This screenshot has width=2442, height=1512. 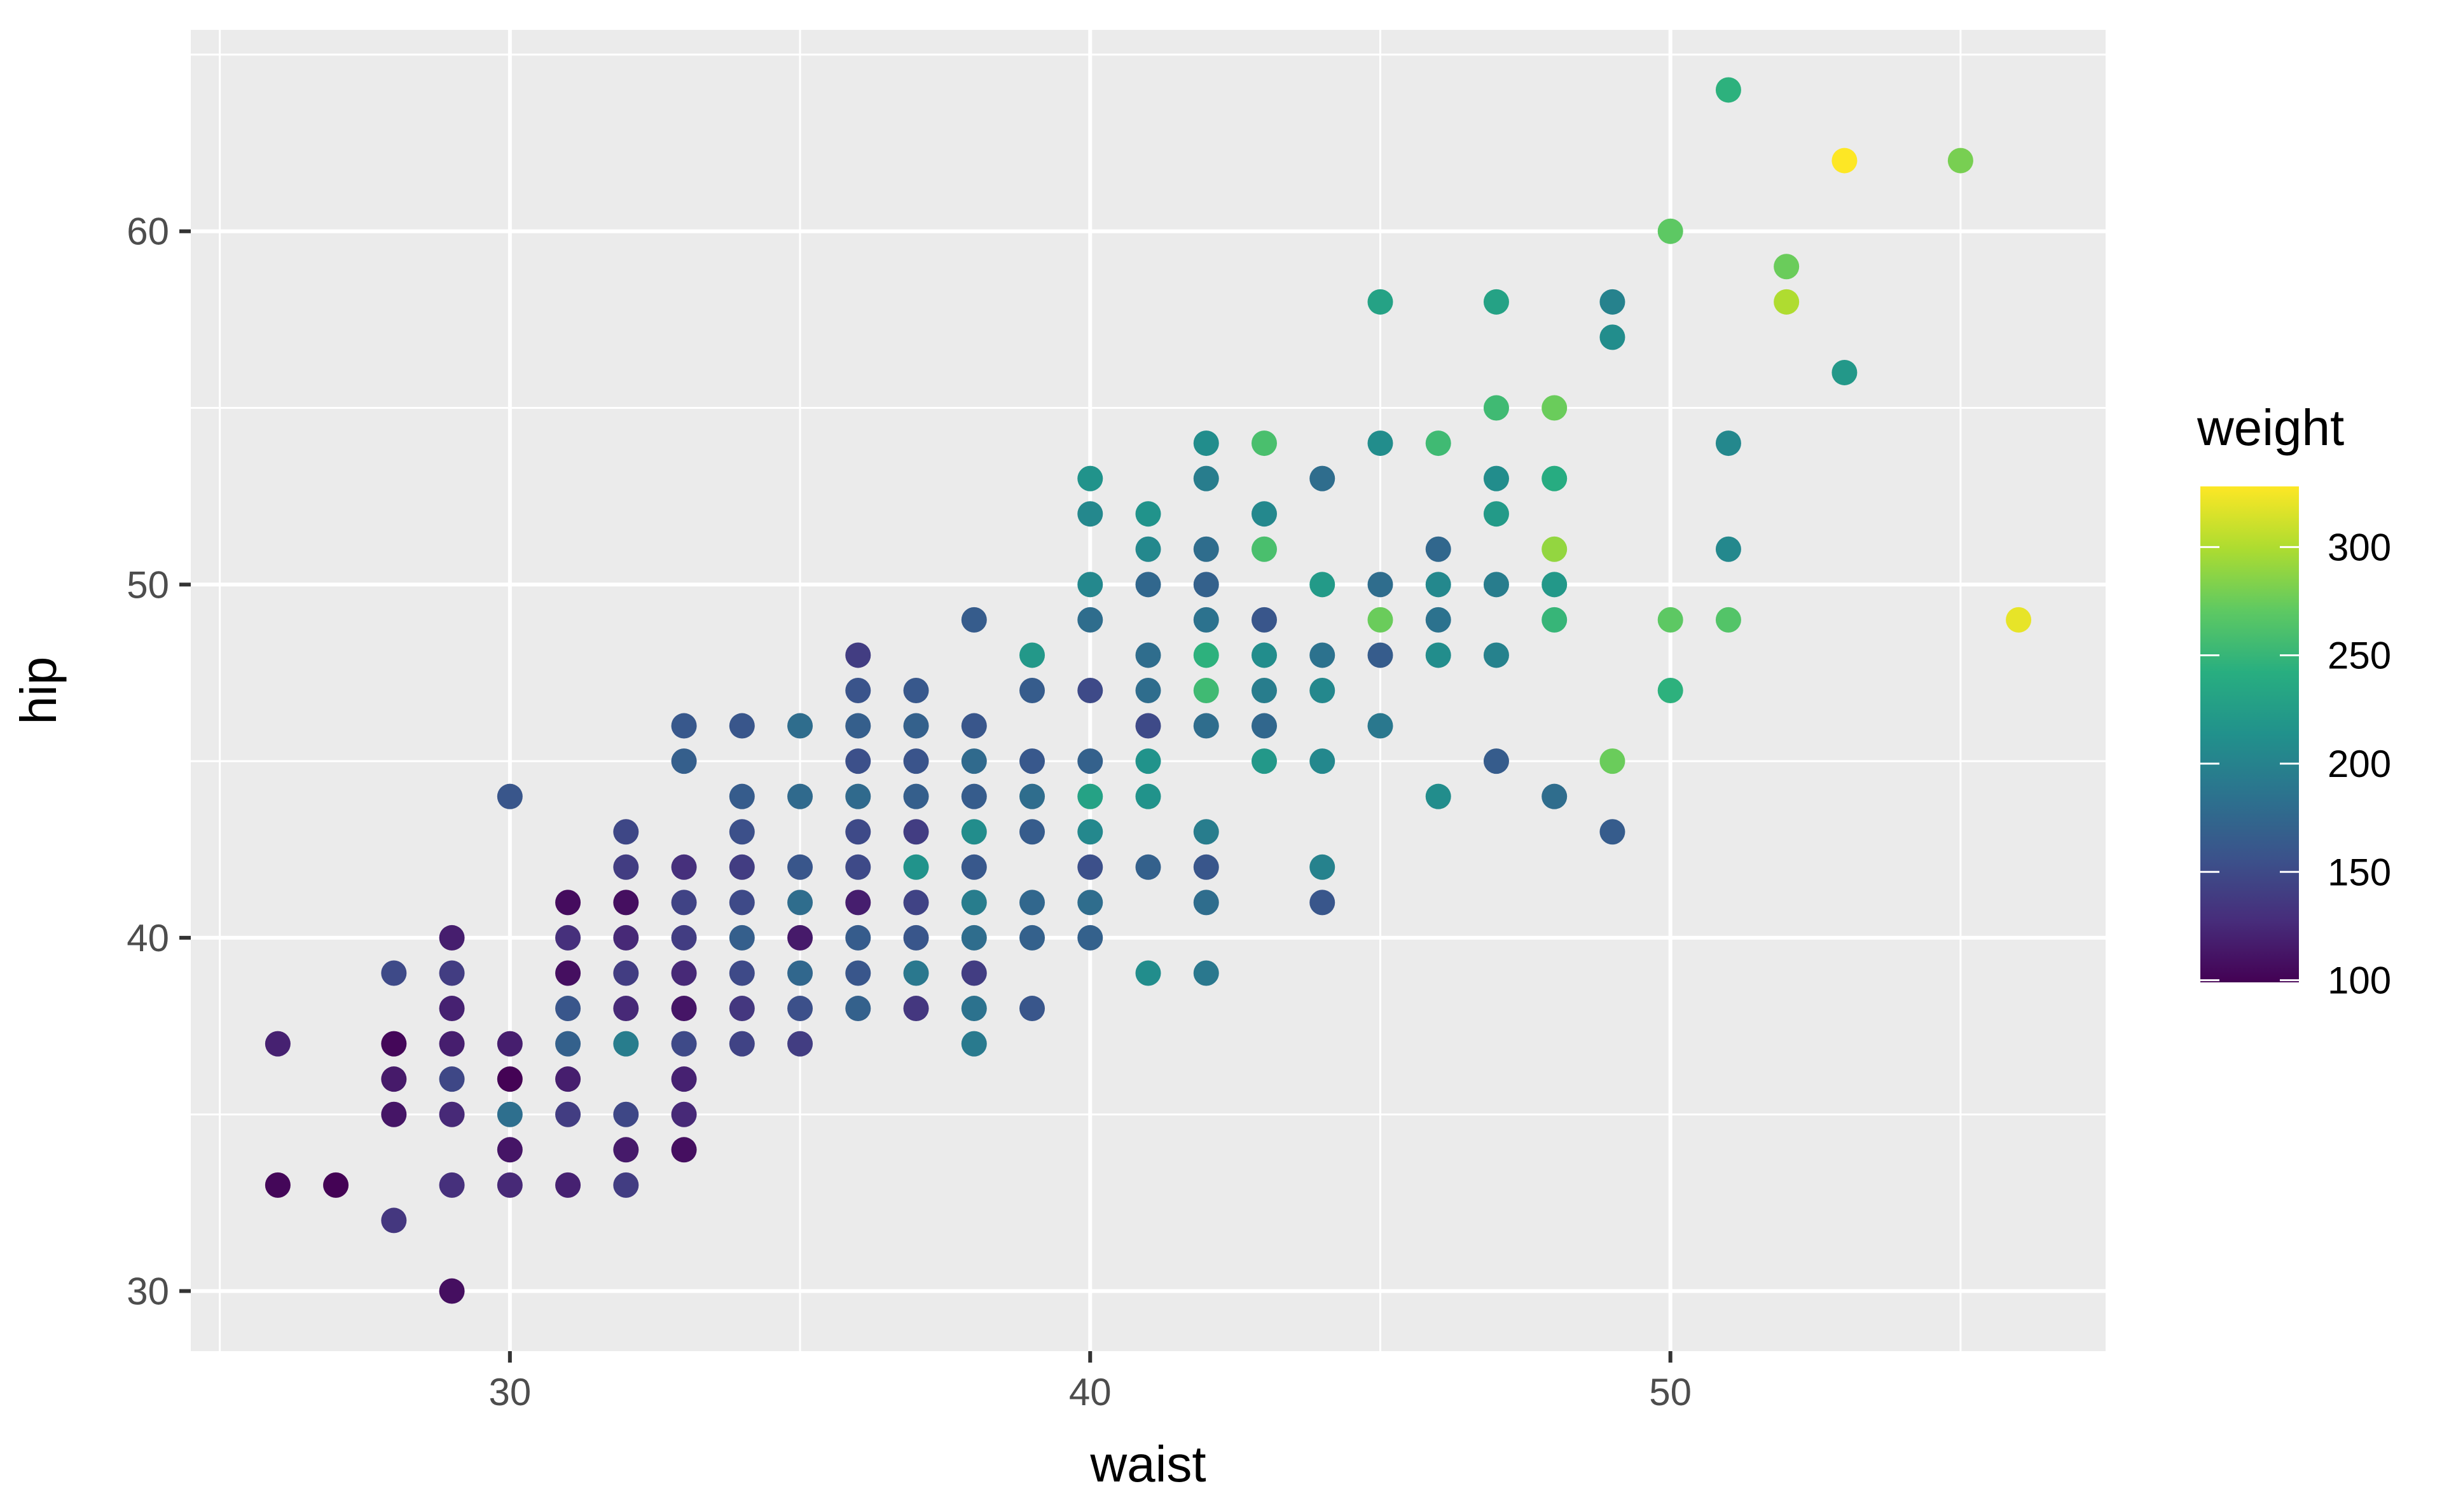 I want to click on x-tick-label: 30, so click(x=509, y=1392).